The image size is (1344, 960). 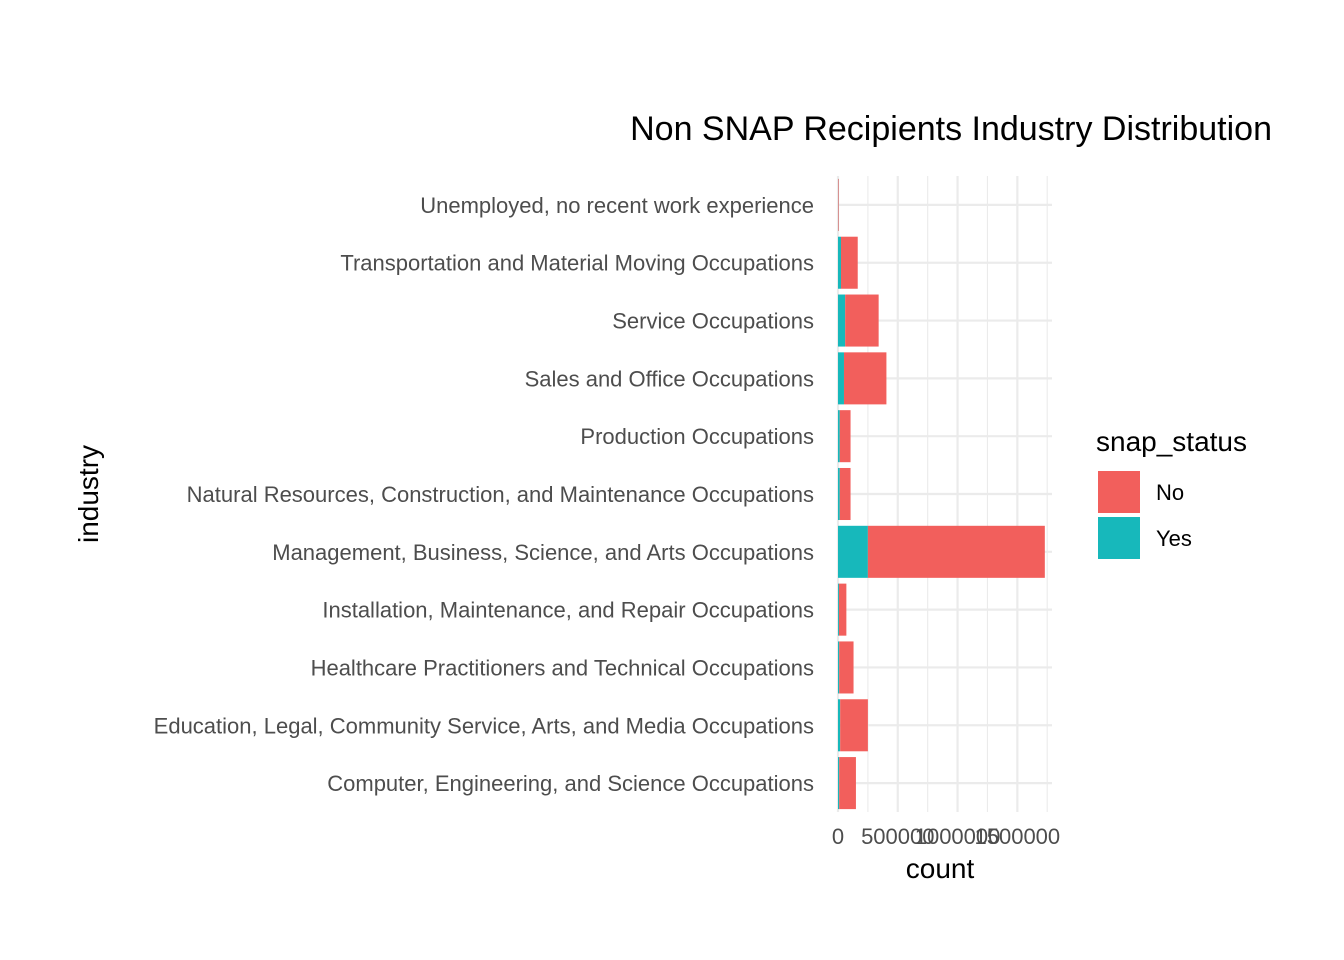 I want to click on legend-title: snap_status, so click(x=1171, y=441).